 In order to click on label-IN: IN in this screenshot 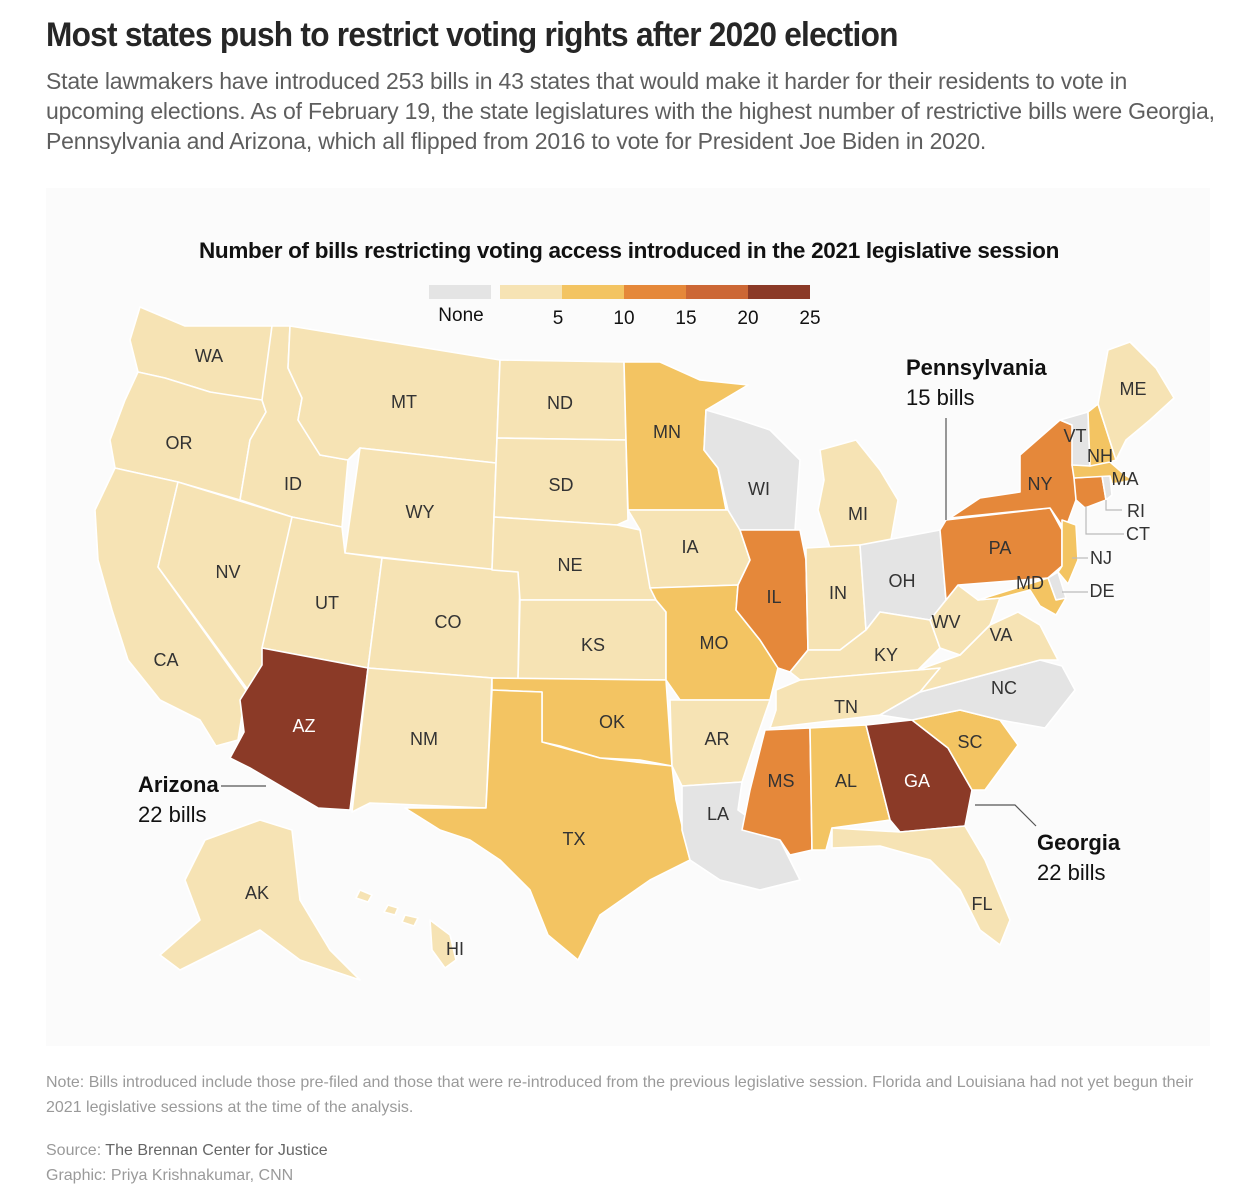, I will do `click(838, 593)`.